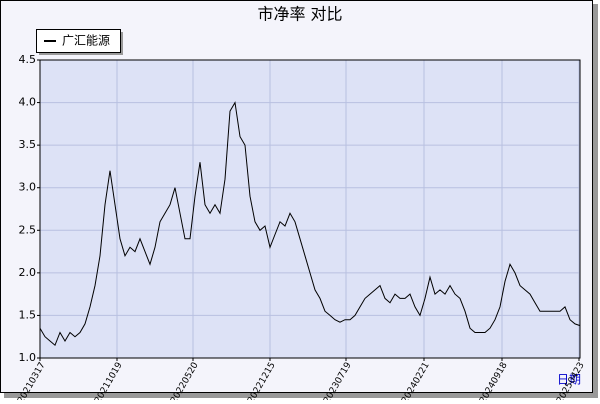  Describe the element at coordinates (28, 314) in the screenshot. I see `y-tick-label: 1.5` at that location.